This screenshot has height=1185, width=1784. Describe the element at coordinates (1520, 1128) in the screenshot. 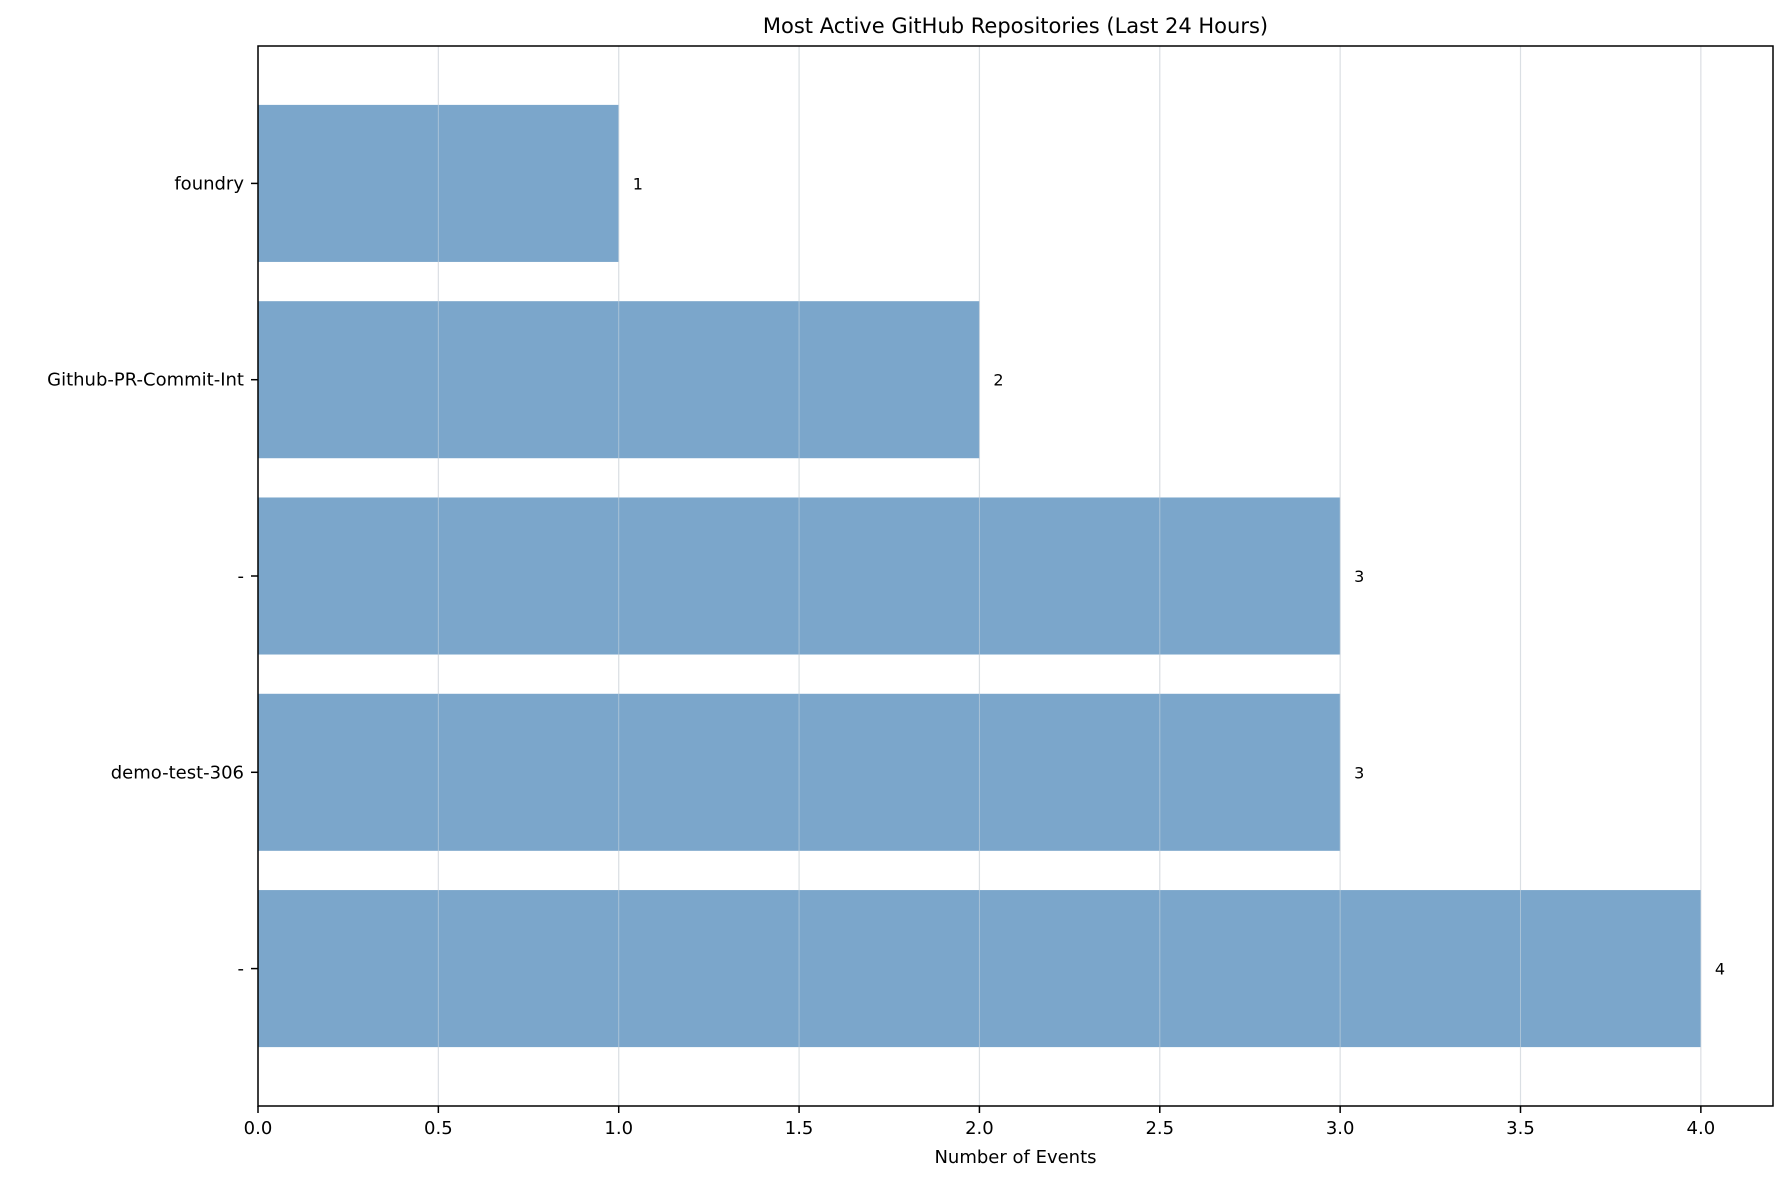

I see `x-tick-label: 3.5` at that location.